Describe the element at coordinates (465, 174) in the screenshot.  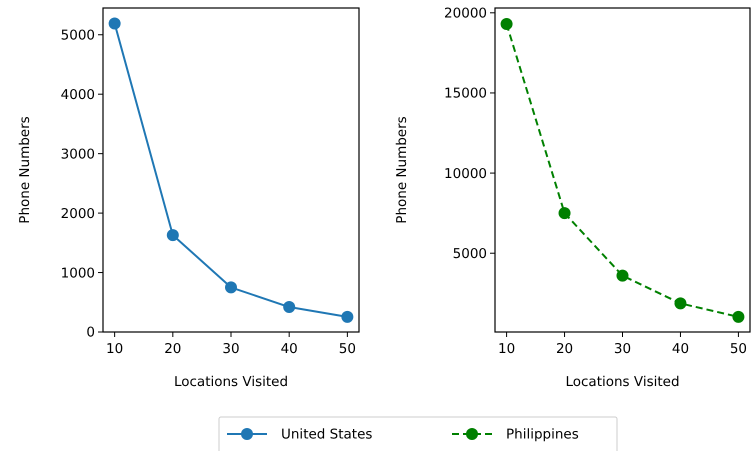
I see `y-tick-label: 10000` at that location.